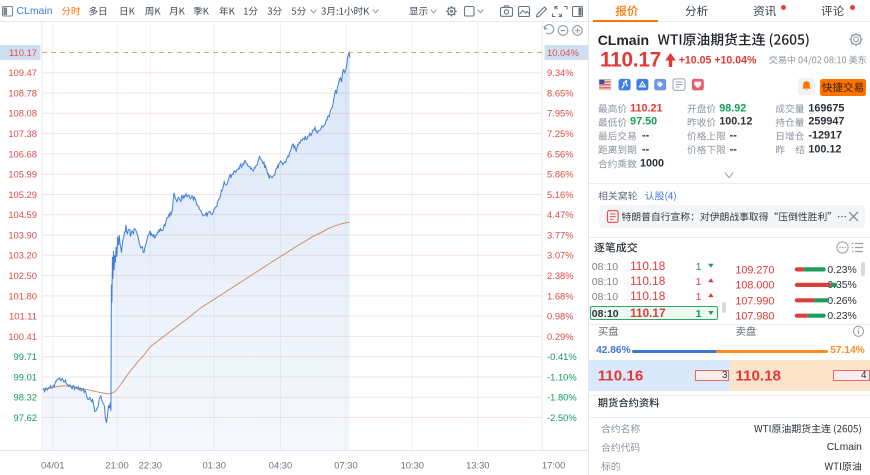 Image resolution: width=870 pixels, height=475 pixels. I want to click on svg-text: -1.80%, so click(562, 397).